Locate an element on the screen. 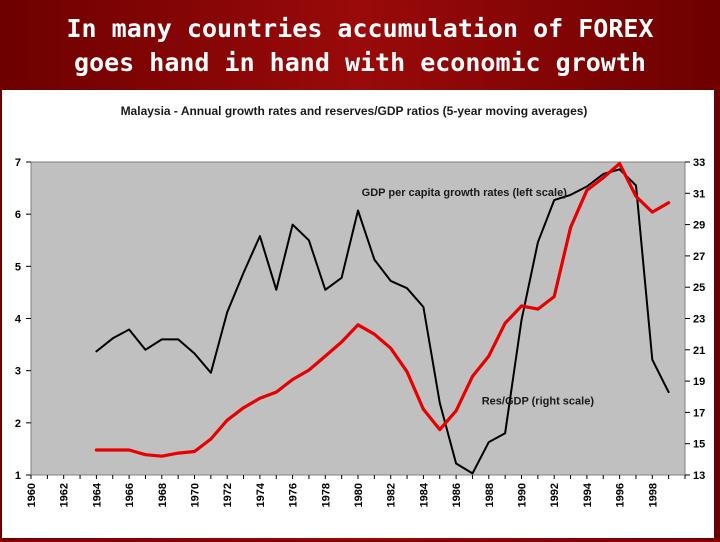  right-axis-tick-label: 31 is located at coordinates (699, 194).